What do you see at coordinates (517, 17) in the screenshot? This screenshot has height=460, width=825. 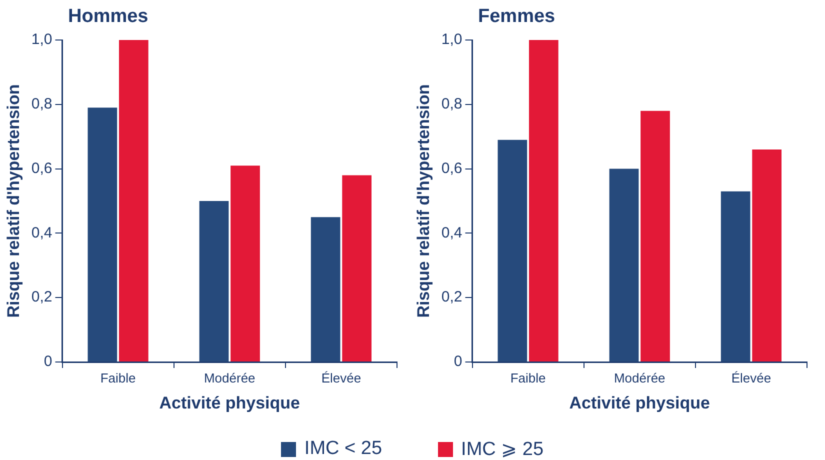 I see `chart-title: Femmes` at bounding box center [517, 17].